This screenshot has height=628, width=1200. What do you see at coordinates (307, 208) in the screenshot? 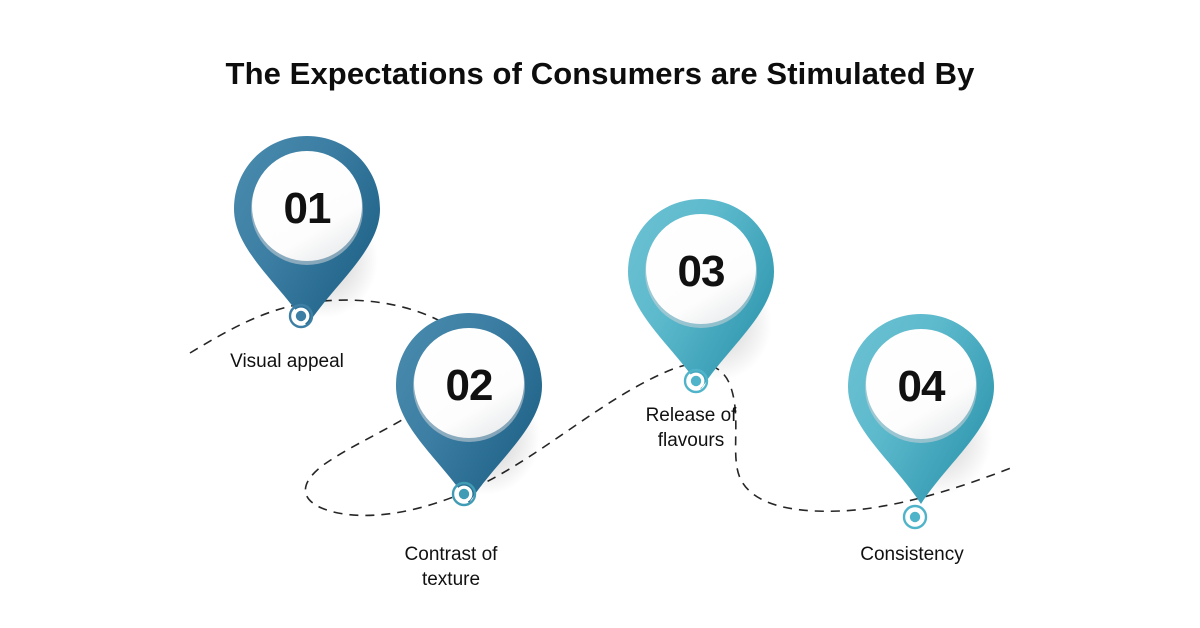
I see `pin-number-01: 01` at bounding box center [307, 208].